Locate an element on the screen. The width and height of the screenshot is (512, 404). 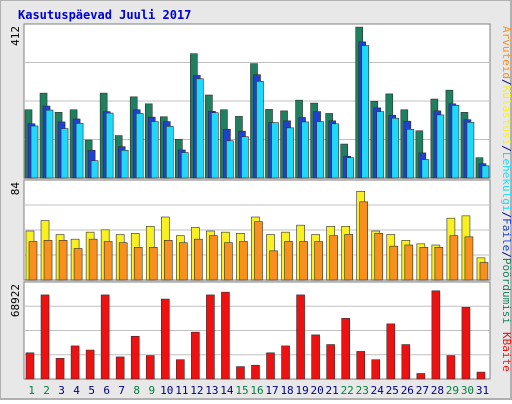
x-tick-label: 9 is located at coordinates (151, 390).